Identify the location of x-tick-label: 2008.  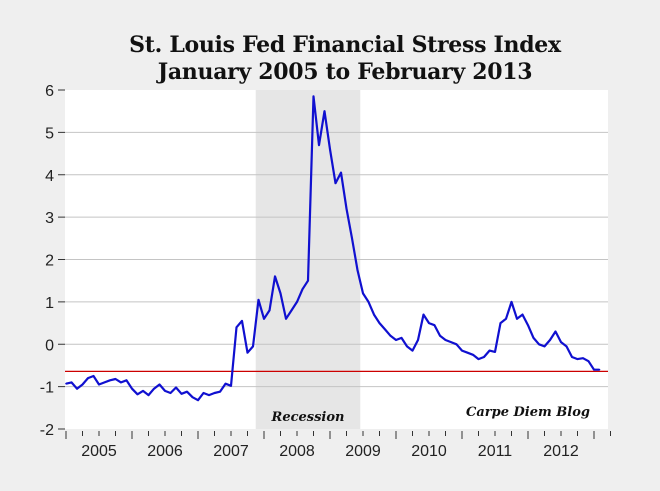
(297, 451).